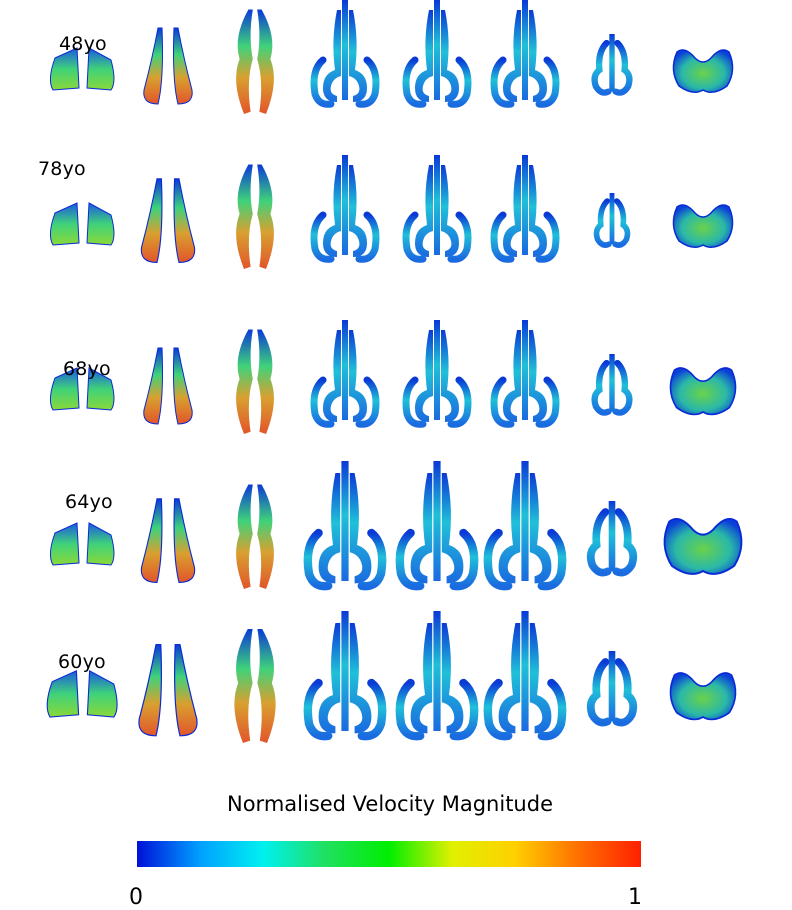 The height and width of the screenshot is (910, 792). I want to click on cross-section-r1-c7, so click(612, 65).